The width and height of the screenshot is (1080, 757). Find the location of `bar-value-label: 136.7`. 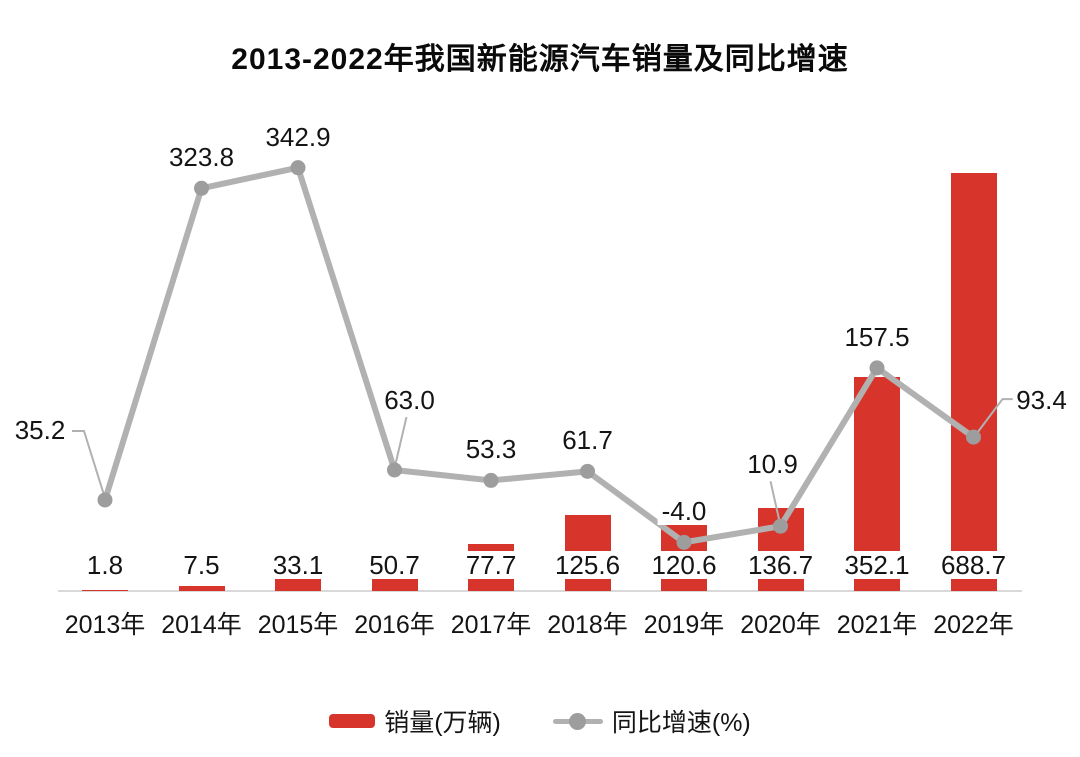

bar-value-label: 136.7 is located at coordinates (780, 565).